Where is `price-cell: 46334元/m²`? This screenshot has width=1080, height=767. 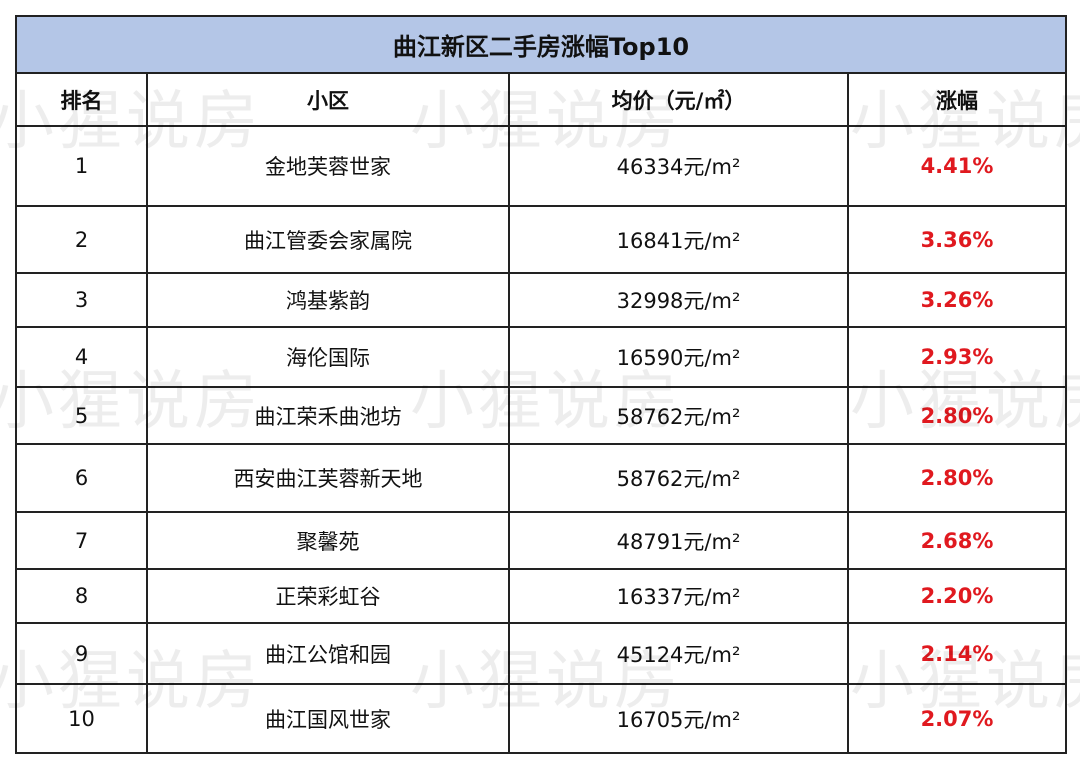 price-cell: 46334元/m² is located at coordinates (678, 166).